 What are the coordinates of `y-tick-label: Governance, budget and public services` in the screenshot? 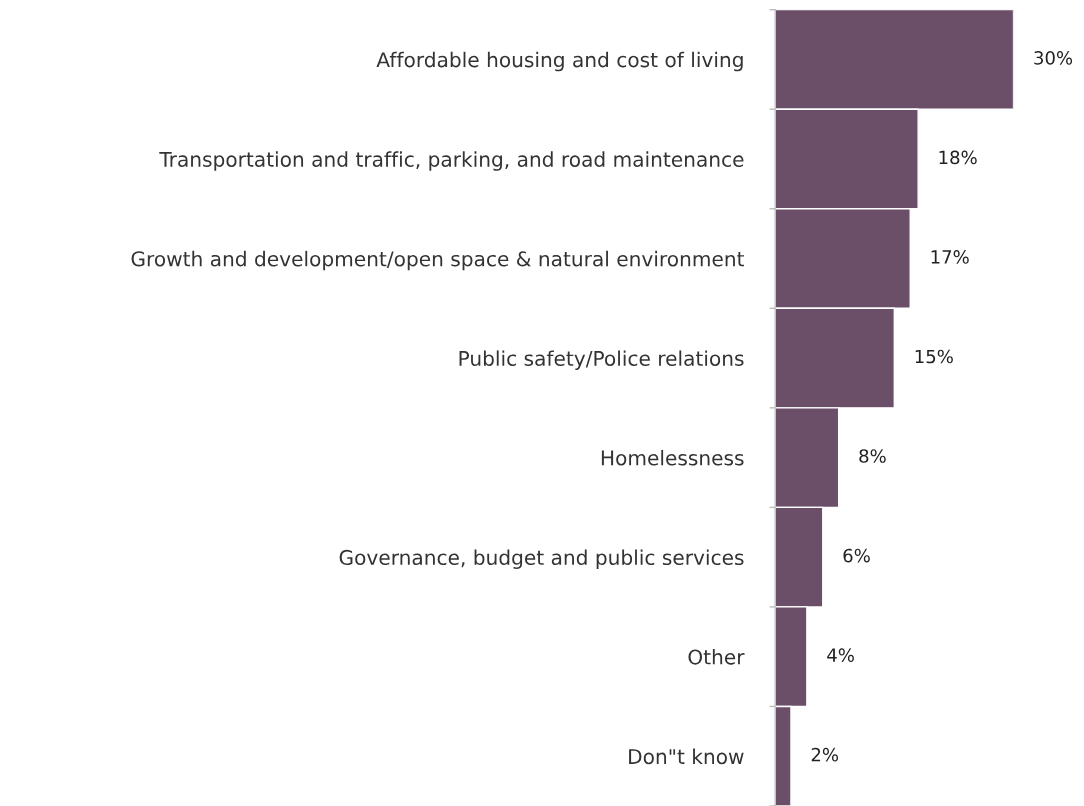 It's located at (541, 559).